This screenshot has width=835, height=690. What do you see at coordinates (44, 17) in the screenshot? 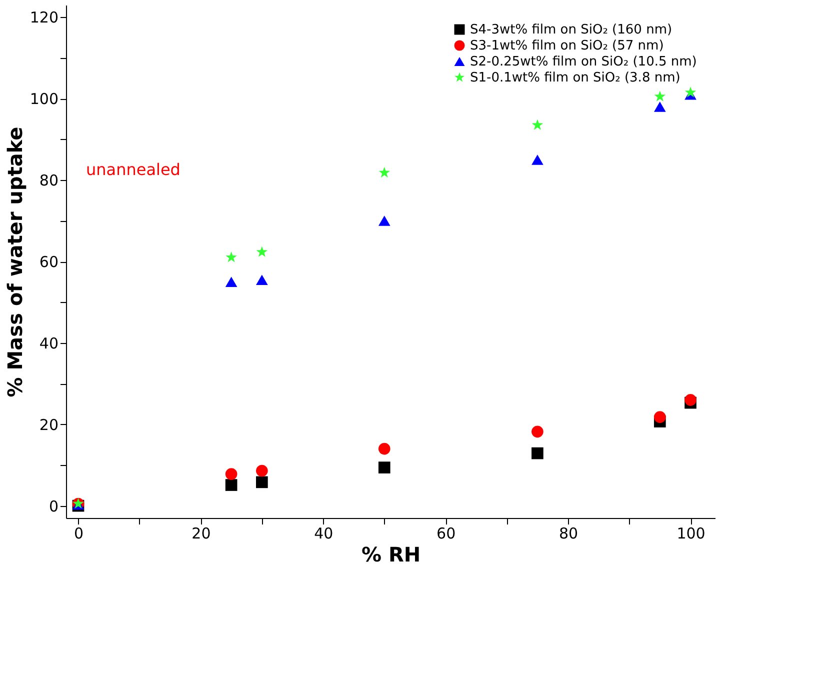
I see `y-tick-label: 120` at bounding box center [44, 17].